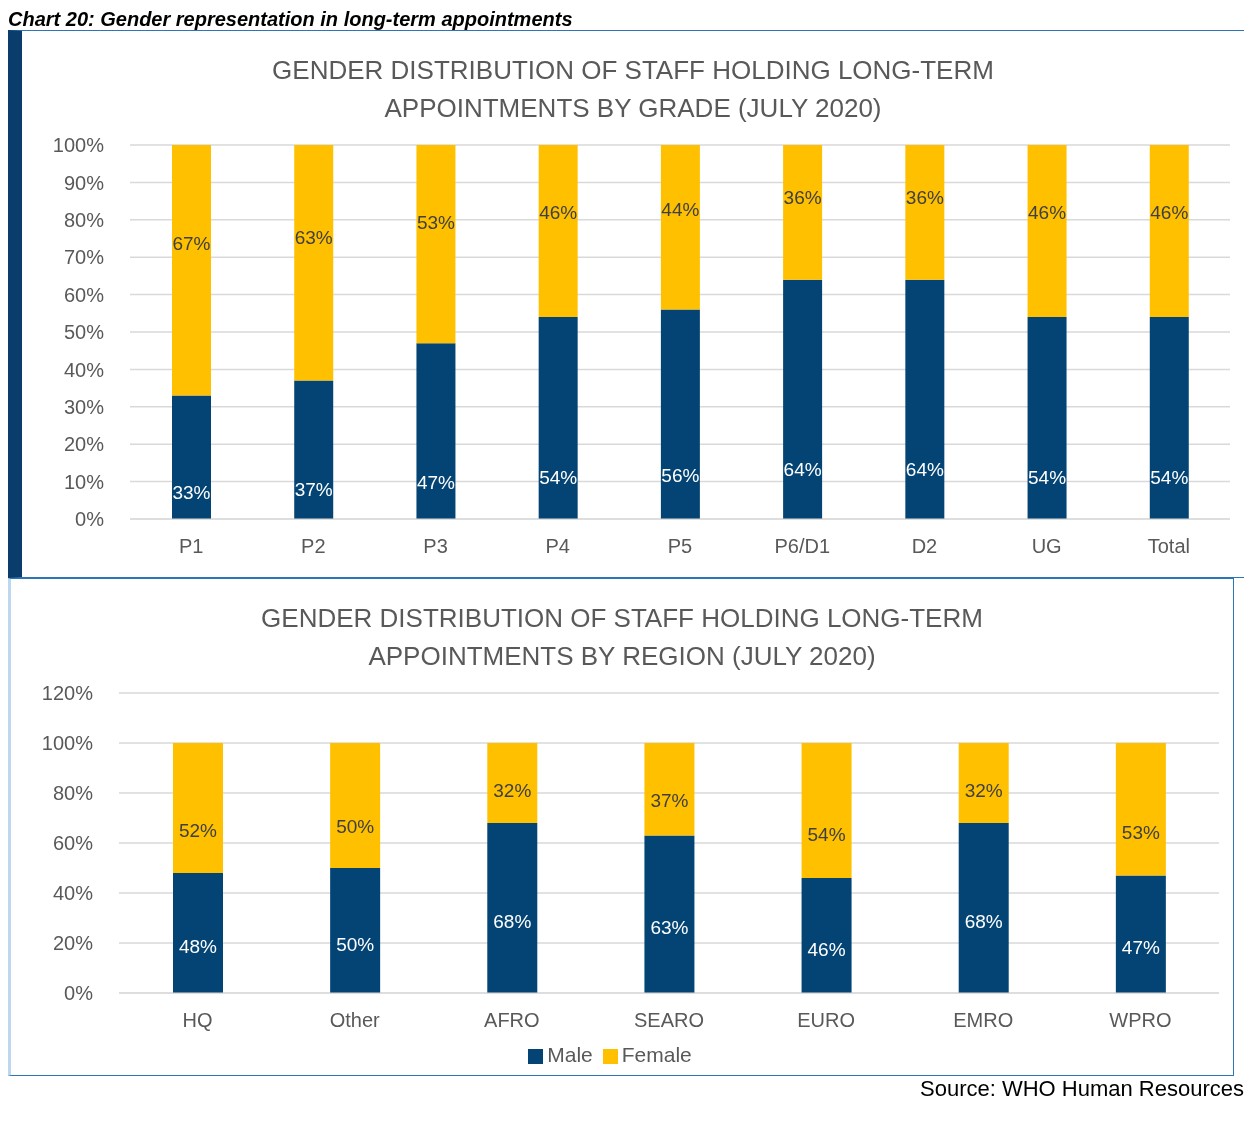 Image resolution: width=1244 pixels, height=1140 pixels. What do you see at coordinates (924, 546) in the screenshot?
I see `x-tick-label: D2` at bounding box center [924, 546].